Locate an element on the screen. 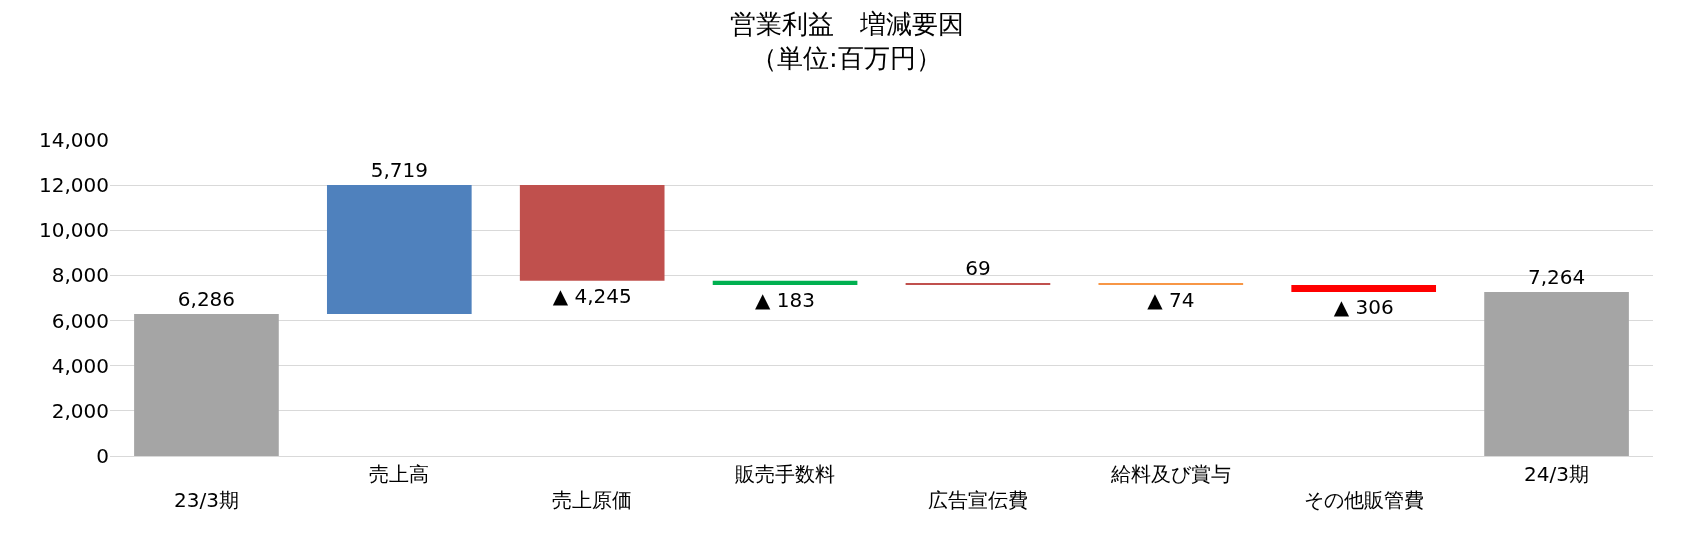 This screenshot has height=551, width=1693. y-tick-label: 4,000 is located at coordinates (80, 365).